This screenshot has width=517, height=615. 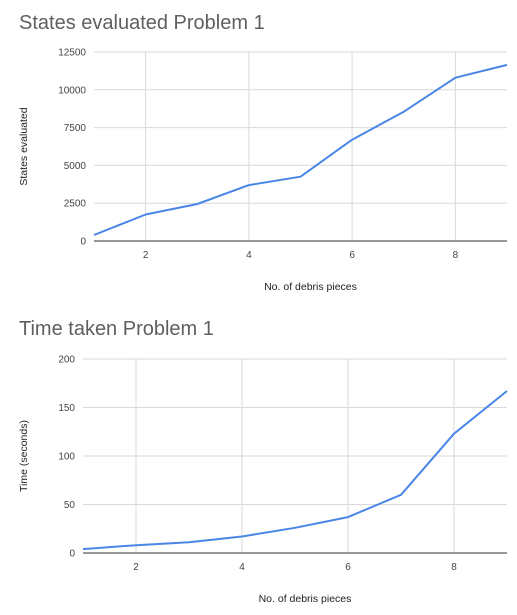 I want to click on chart-title: Time taken Problem 1, so click(x=116, y=329).